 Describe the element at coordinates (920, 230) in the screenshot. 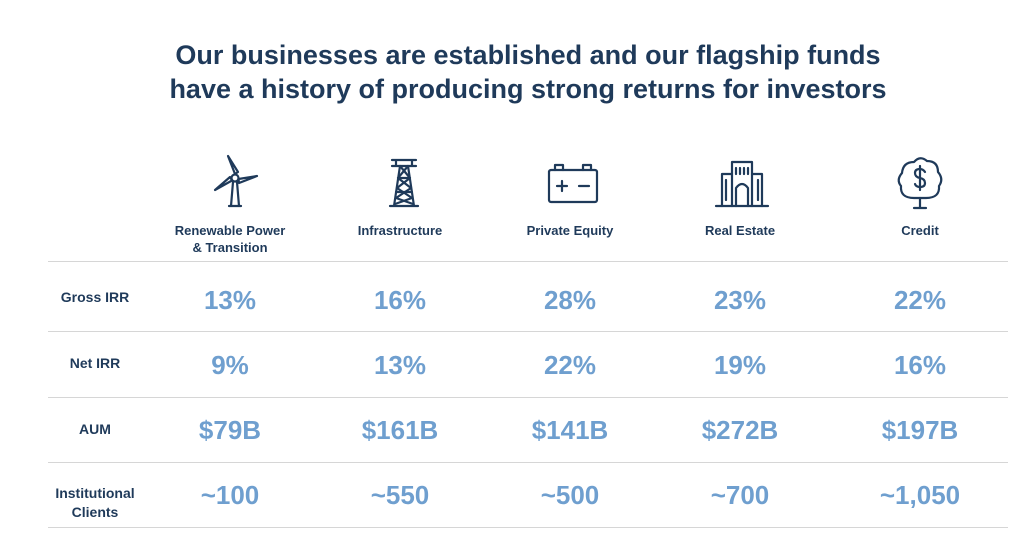

I see `column-header-credit: Credit` at that location.